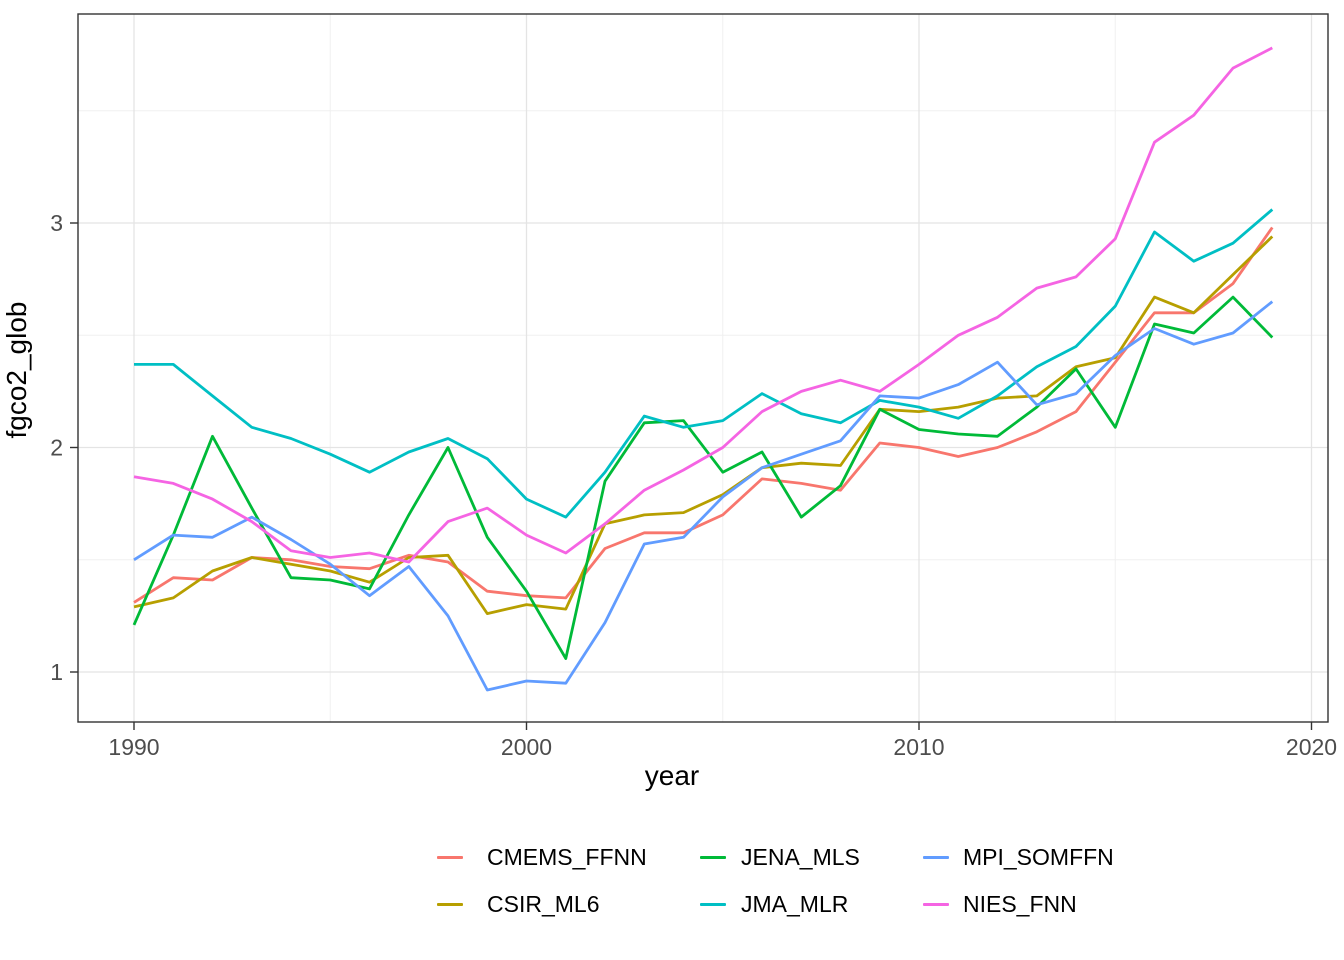  What do you see at coordinates (936, 904) in the screenshot?
I see `legend-key-NIES_FNN` at bounding box center [936, 904].